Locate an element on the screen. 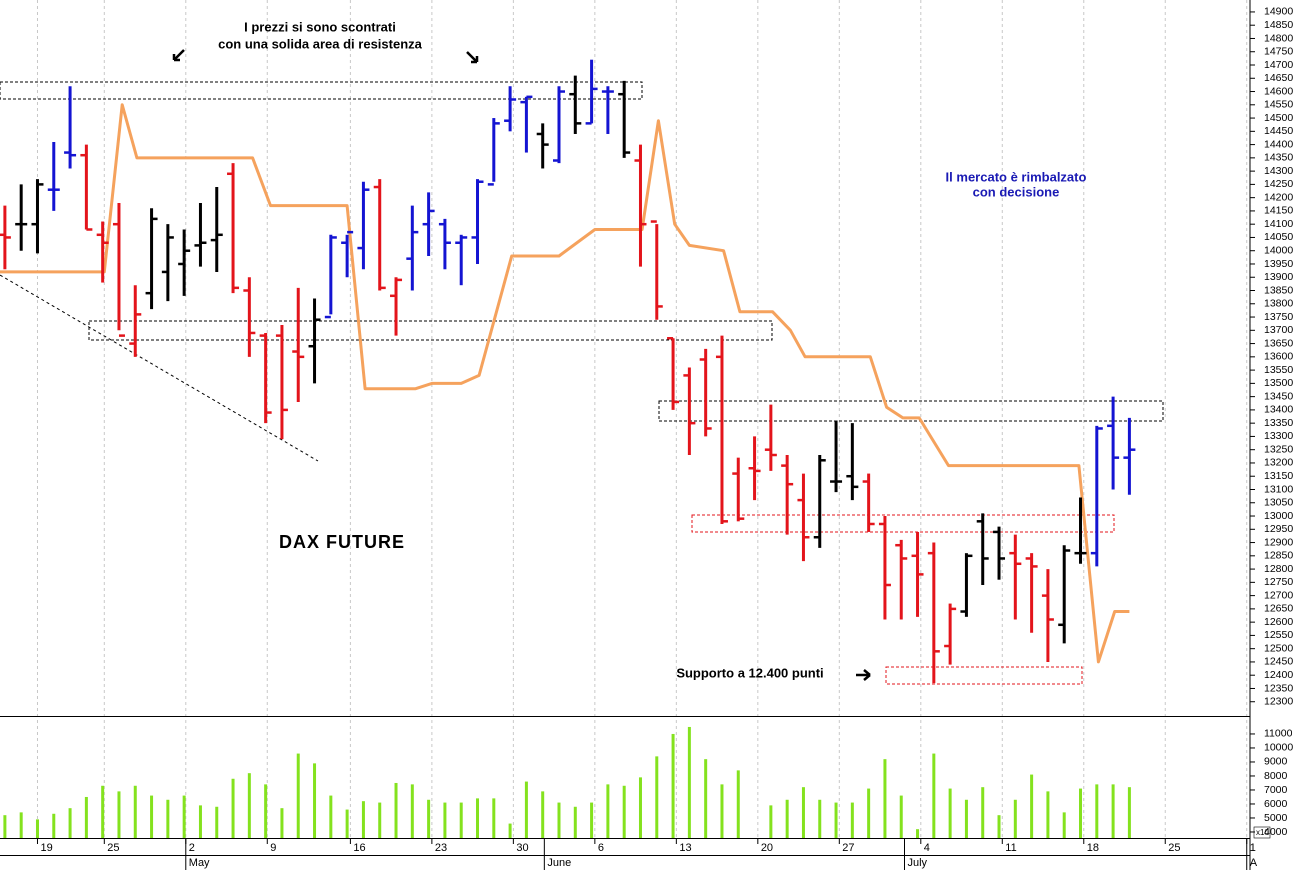 The height and width of the screenshot is (870, 1301). month-label: June is located at coordinates (559, 863).